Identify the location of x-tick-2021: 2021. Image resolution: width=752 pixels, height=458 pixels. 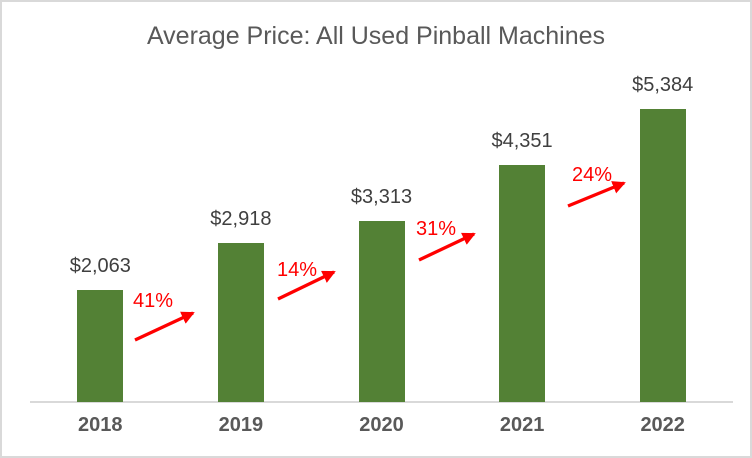
(522, 425).